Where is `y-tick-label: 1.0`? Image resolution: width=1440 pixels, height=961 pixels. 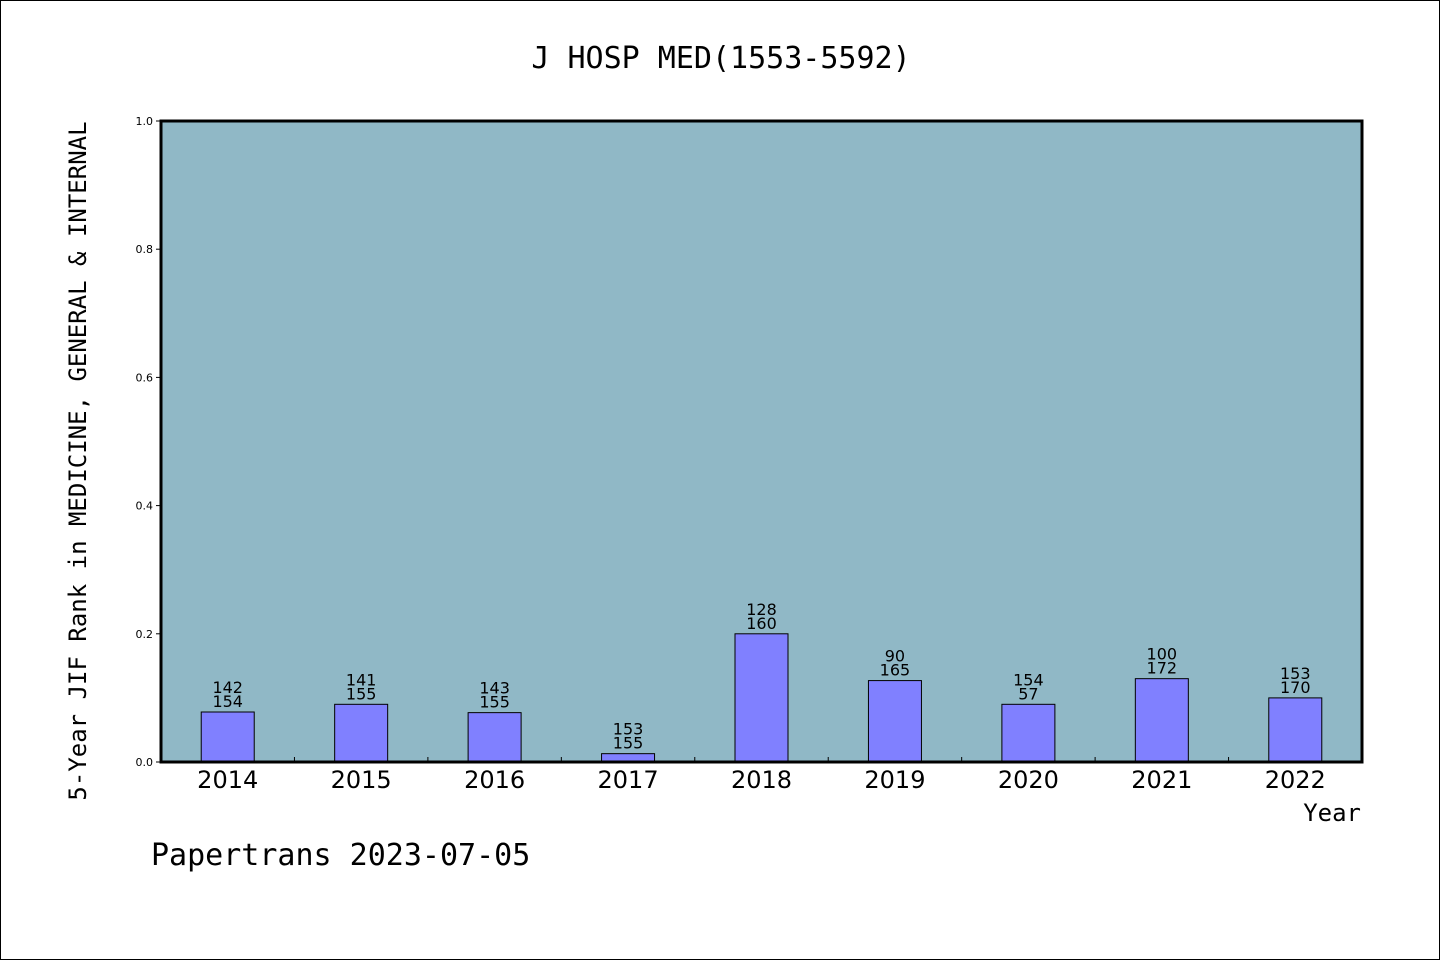
y-tick-label: 1.0 is located at coordinates (145, 121).